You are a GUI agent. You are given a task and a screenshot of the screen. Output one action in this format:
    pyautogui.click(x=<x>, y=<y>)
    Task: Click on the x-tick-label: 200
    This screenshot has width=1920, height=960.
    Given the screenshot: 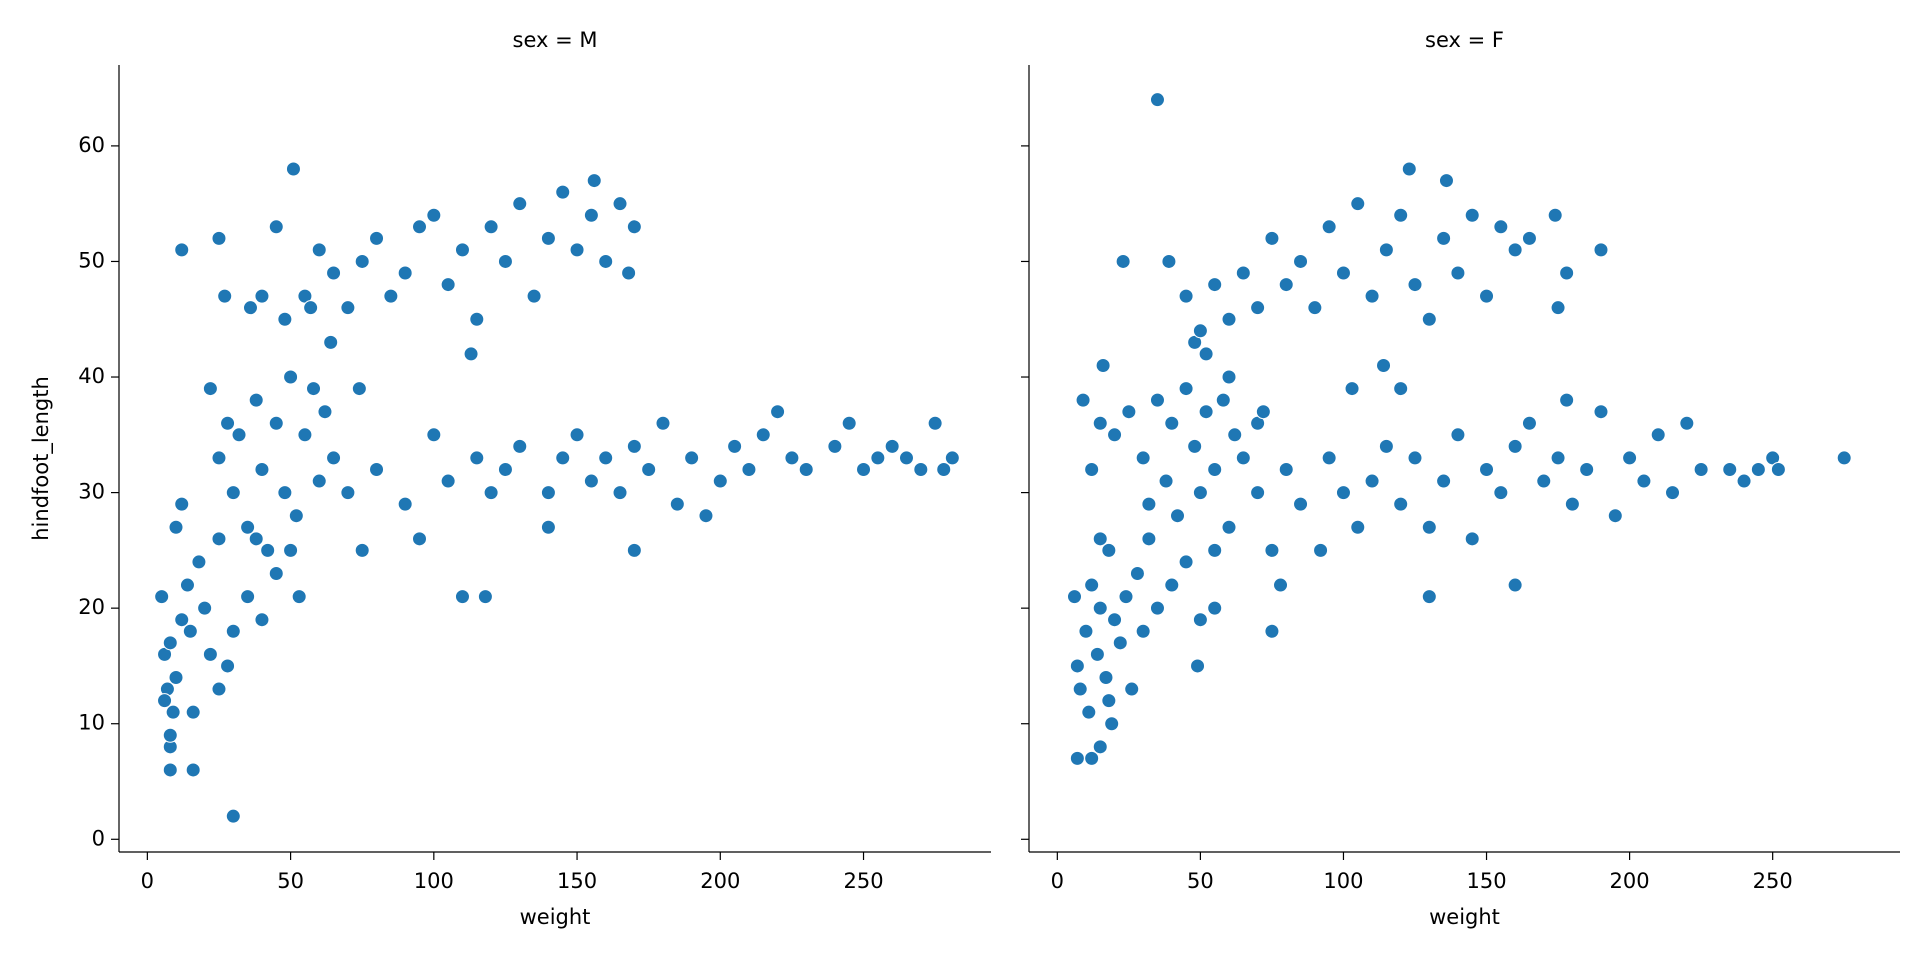 What is the action you would take?
    pyautogui.click(x=720, y=881)
    